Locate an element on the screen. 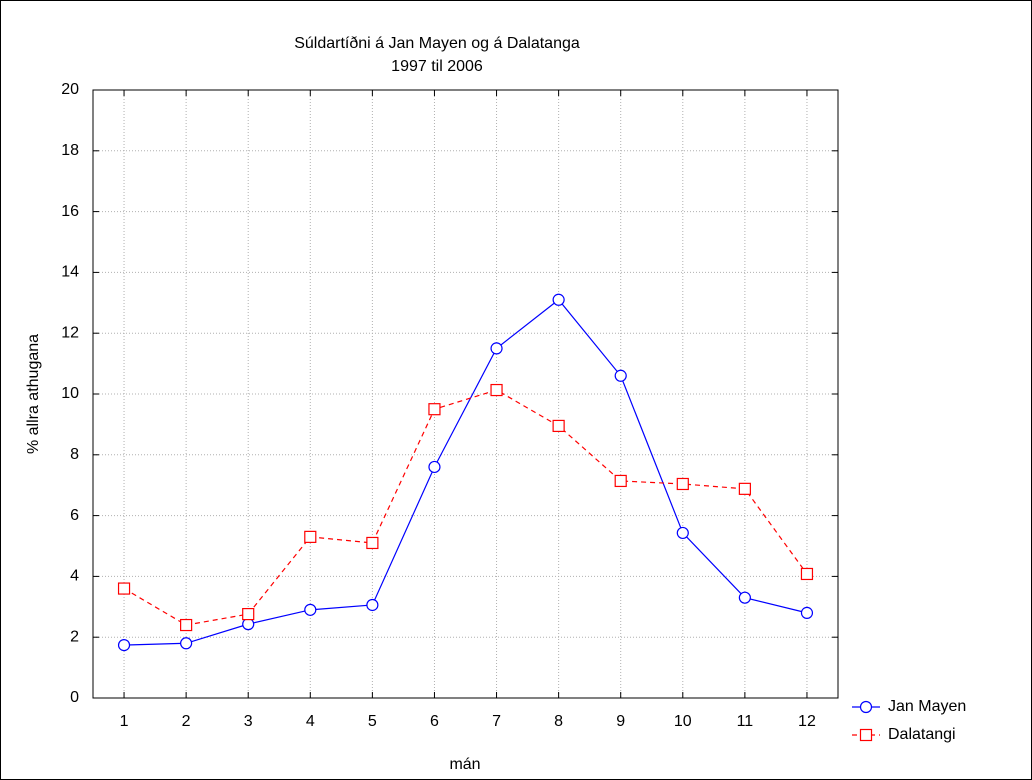 The width and height of the screenshot is (1032, 780). x-tick-label: 8 is located at coordinates (558, 721).